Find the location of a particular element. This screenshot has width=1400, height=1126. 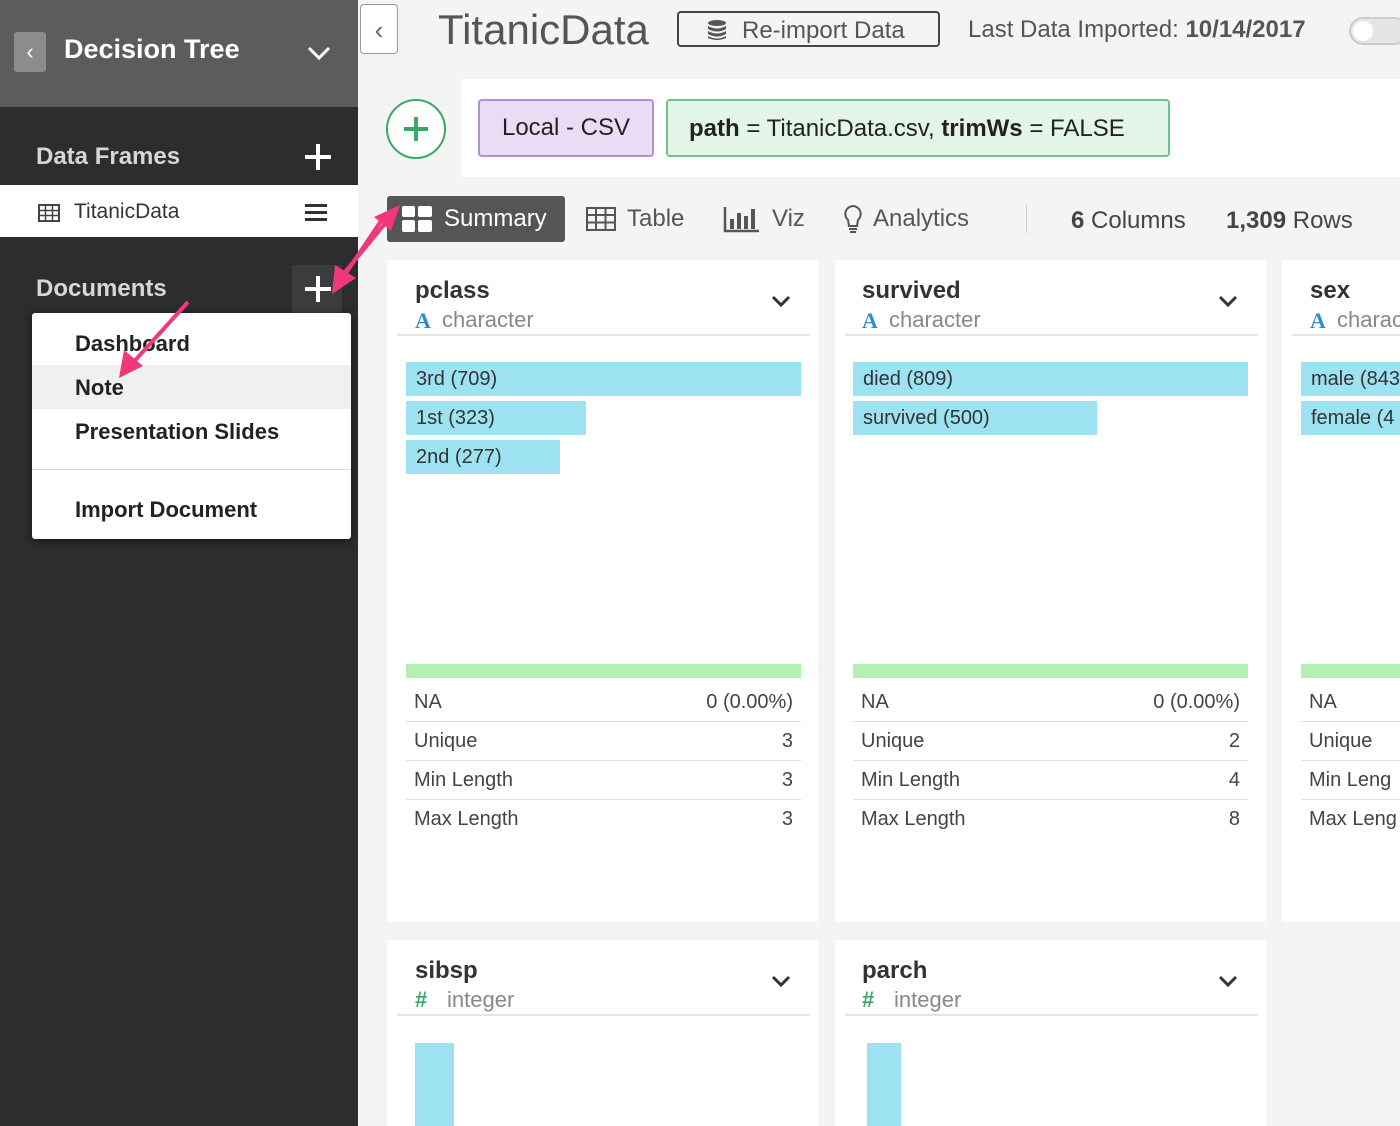

reimport-label: Re-import Data is located at coordinates (823, 30).